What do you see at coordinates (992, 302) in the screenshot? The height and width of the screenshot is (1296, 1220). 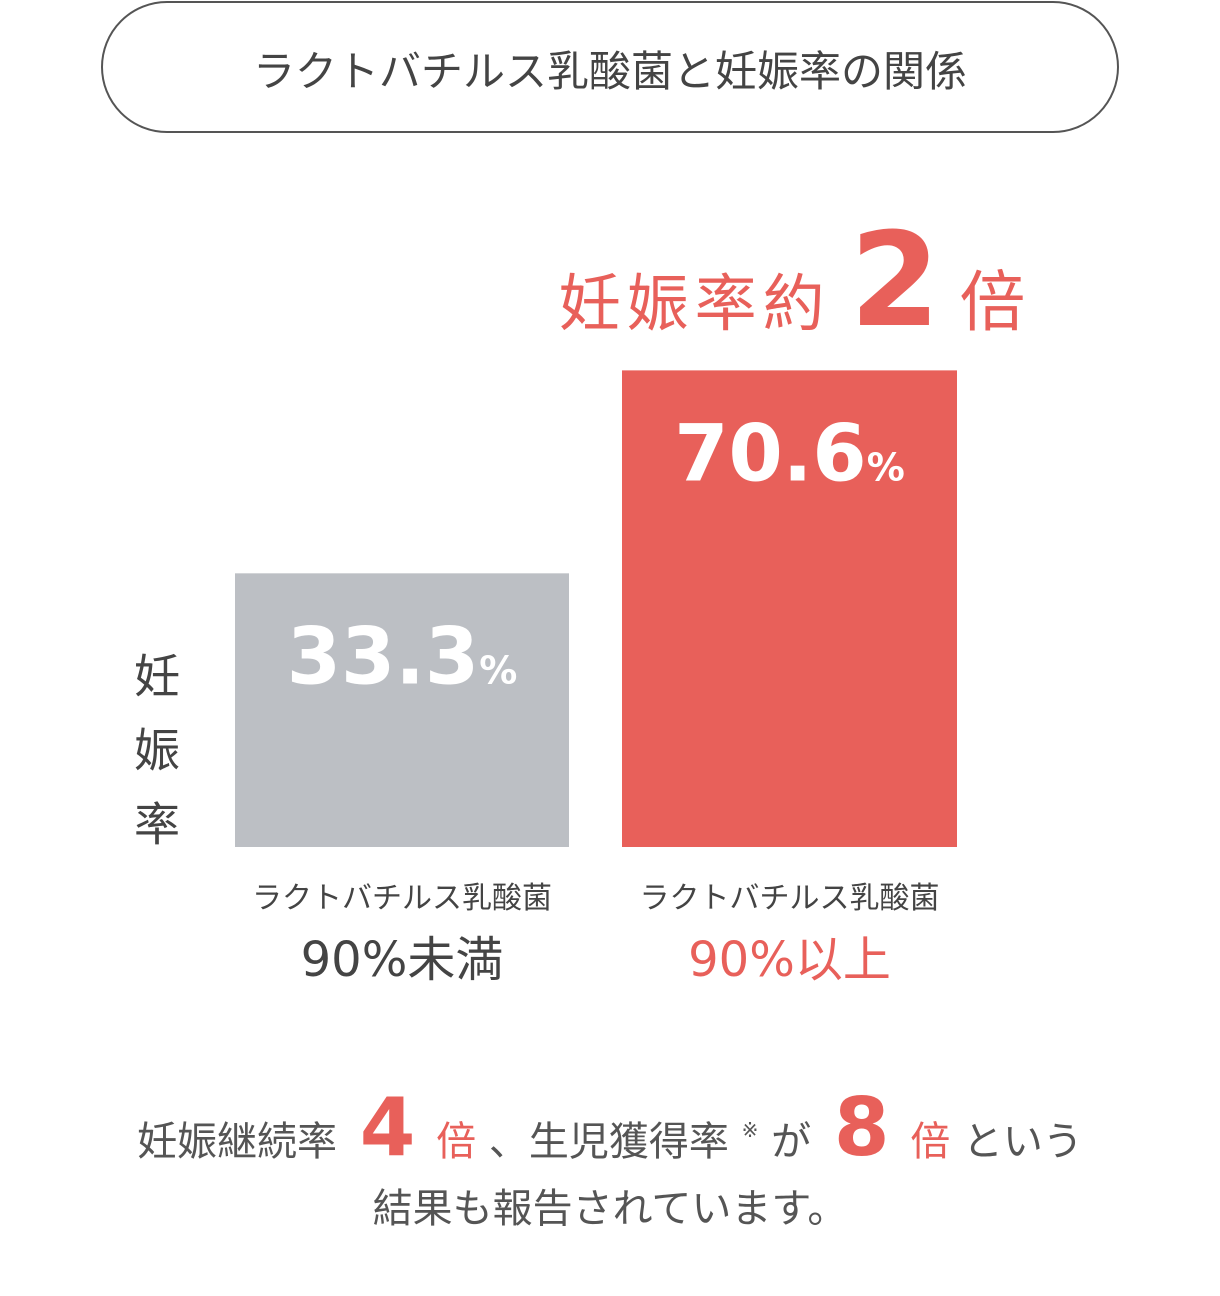 I see `annotation-text: 倍` at bounding box center [992, 302].